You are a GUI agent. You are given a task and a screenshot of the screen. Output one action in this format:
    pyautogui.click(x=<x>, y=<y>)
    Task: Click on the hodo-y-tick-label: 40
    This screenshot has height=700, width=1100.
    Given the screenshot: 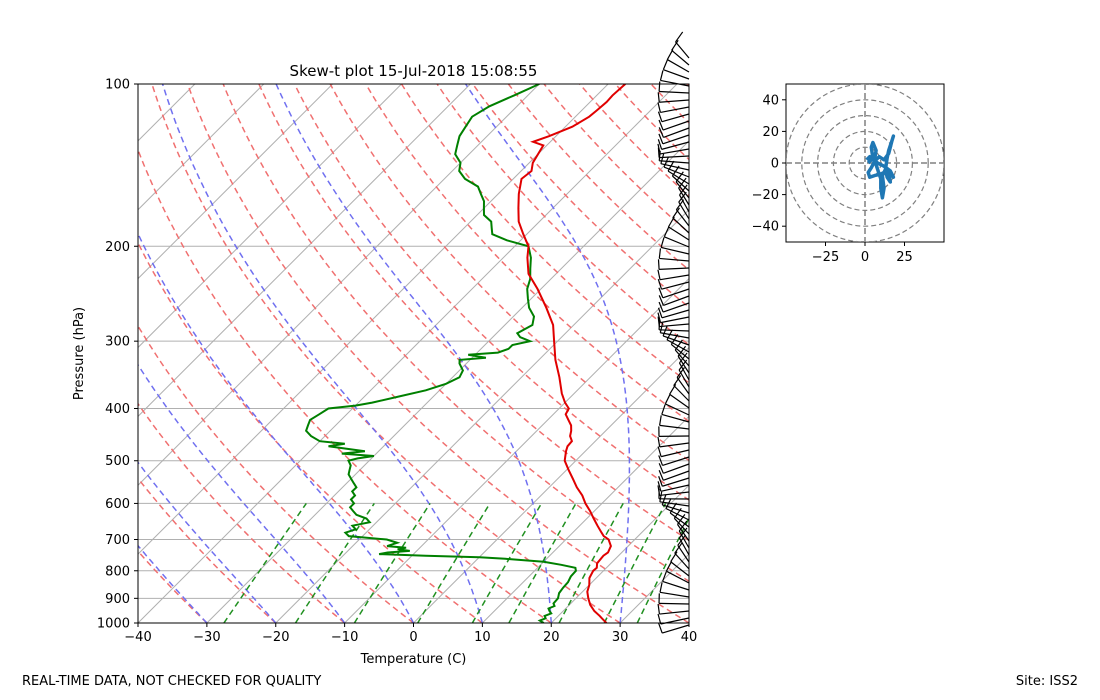 What is the action you would take?
    pyautogui.click(x=770, y=100)
    